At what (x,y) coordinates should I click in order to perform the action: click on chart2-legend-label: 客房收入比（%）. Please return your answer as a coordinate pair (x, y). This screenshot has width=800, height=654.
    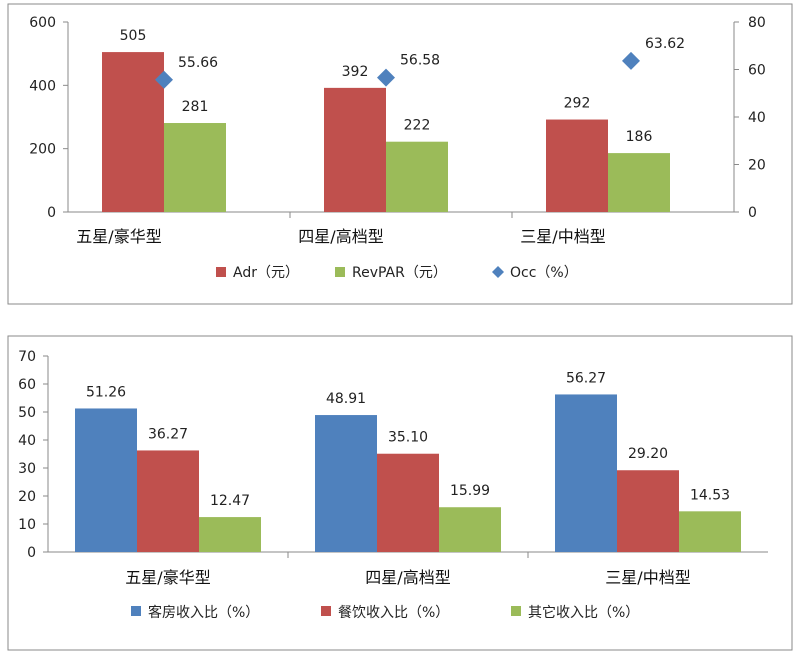
    Looking at the image, I should click on (203, 612).